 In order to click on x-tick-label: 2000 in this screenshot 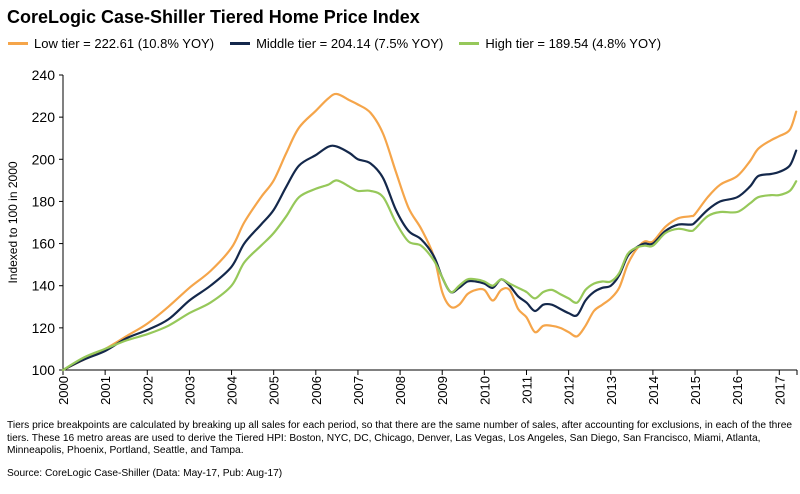, I will do `click(63, 390)`.